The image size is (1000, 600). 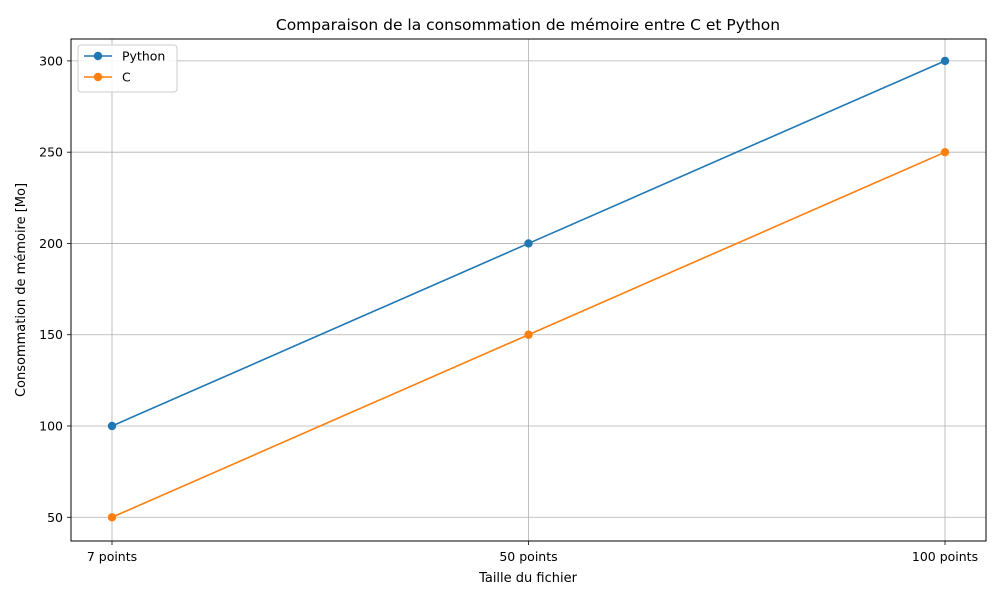 What do you see at coordinates (21, 290) in the screenshot?
I see `y-axis-label: Consommation de mémoire [Mo]` at bounding box center [21, 290].